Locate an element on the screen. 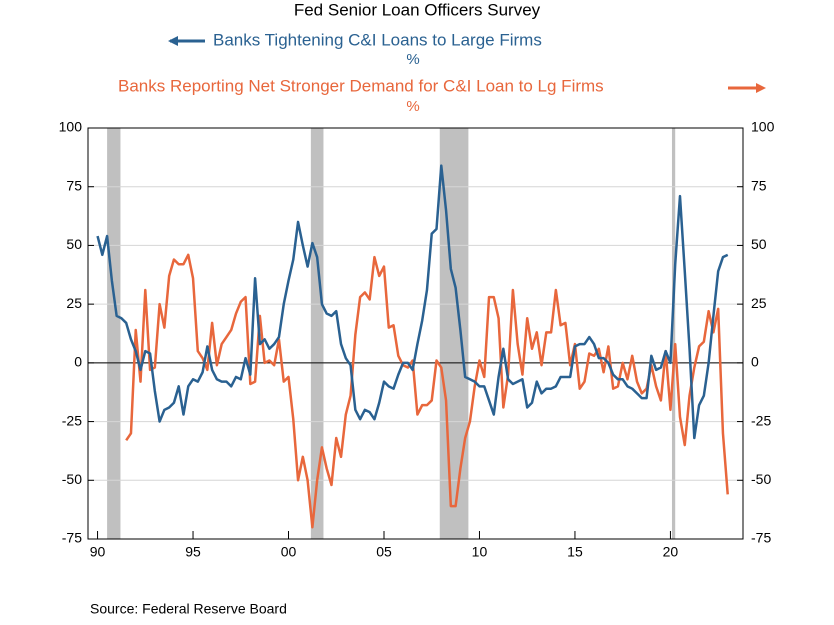 The image size is (834, 625). y-tick-label: 75 is located at coordinates (74, 185).